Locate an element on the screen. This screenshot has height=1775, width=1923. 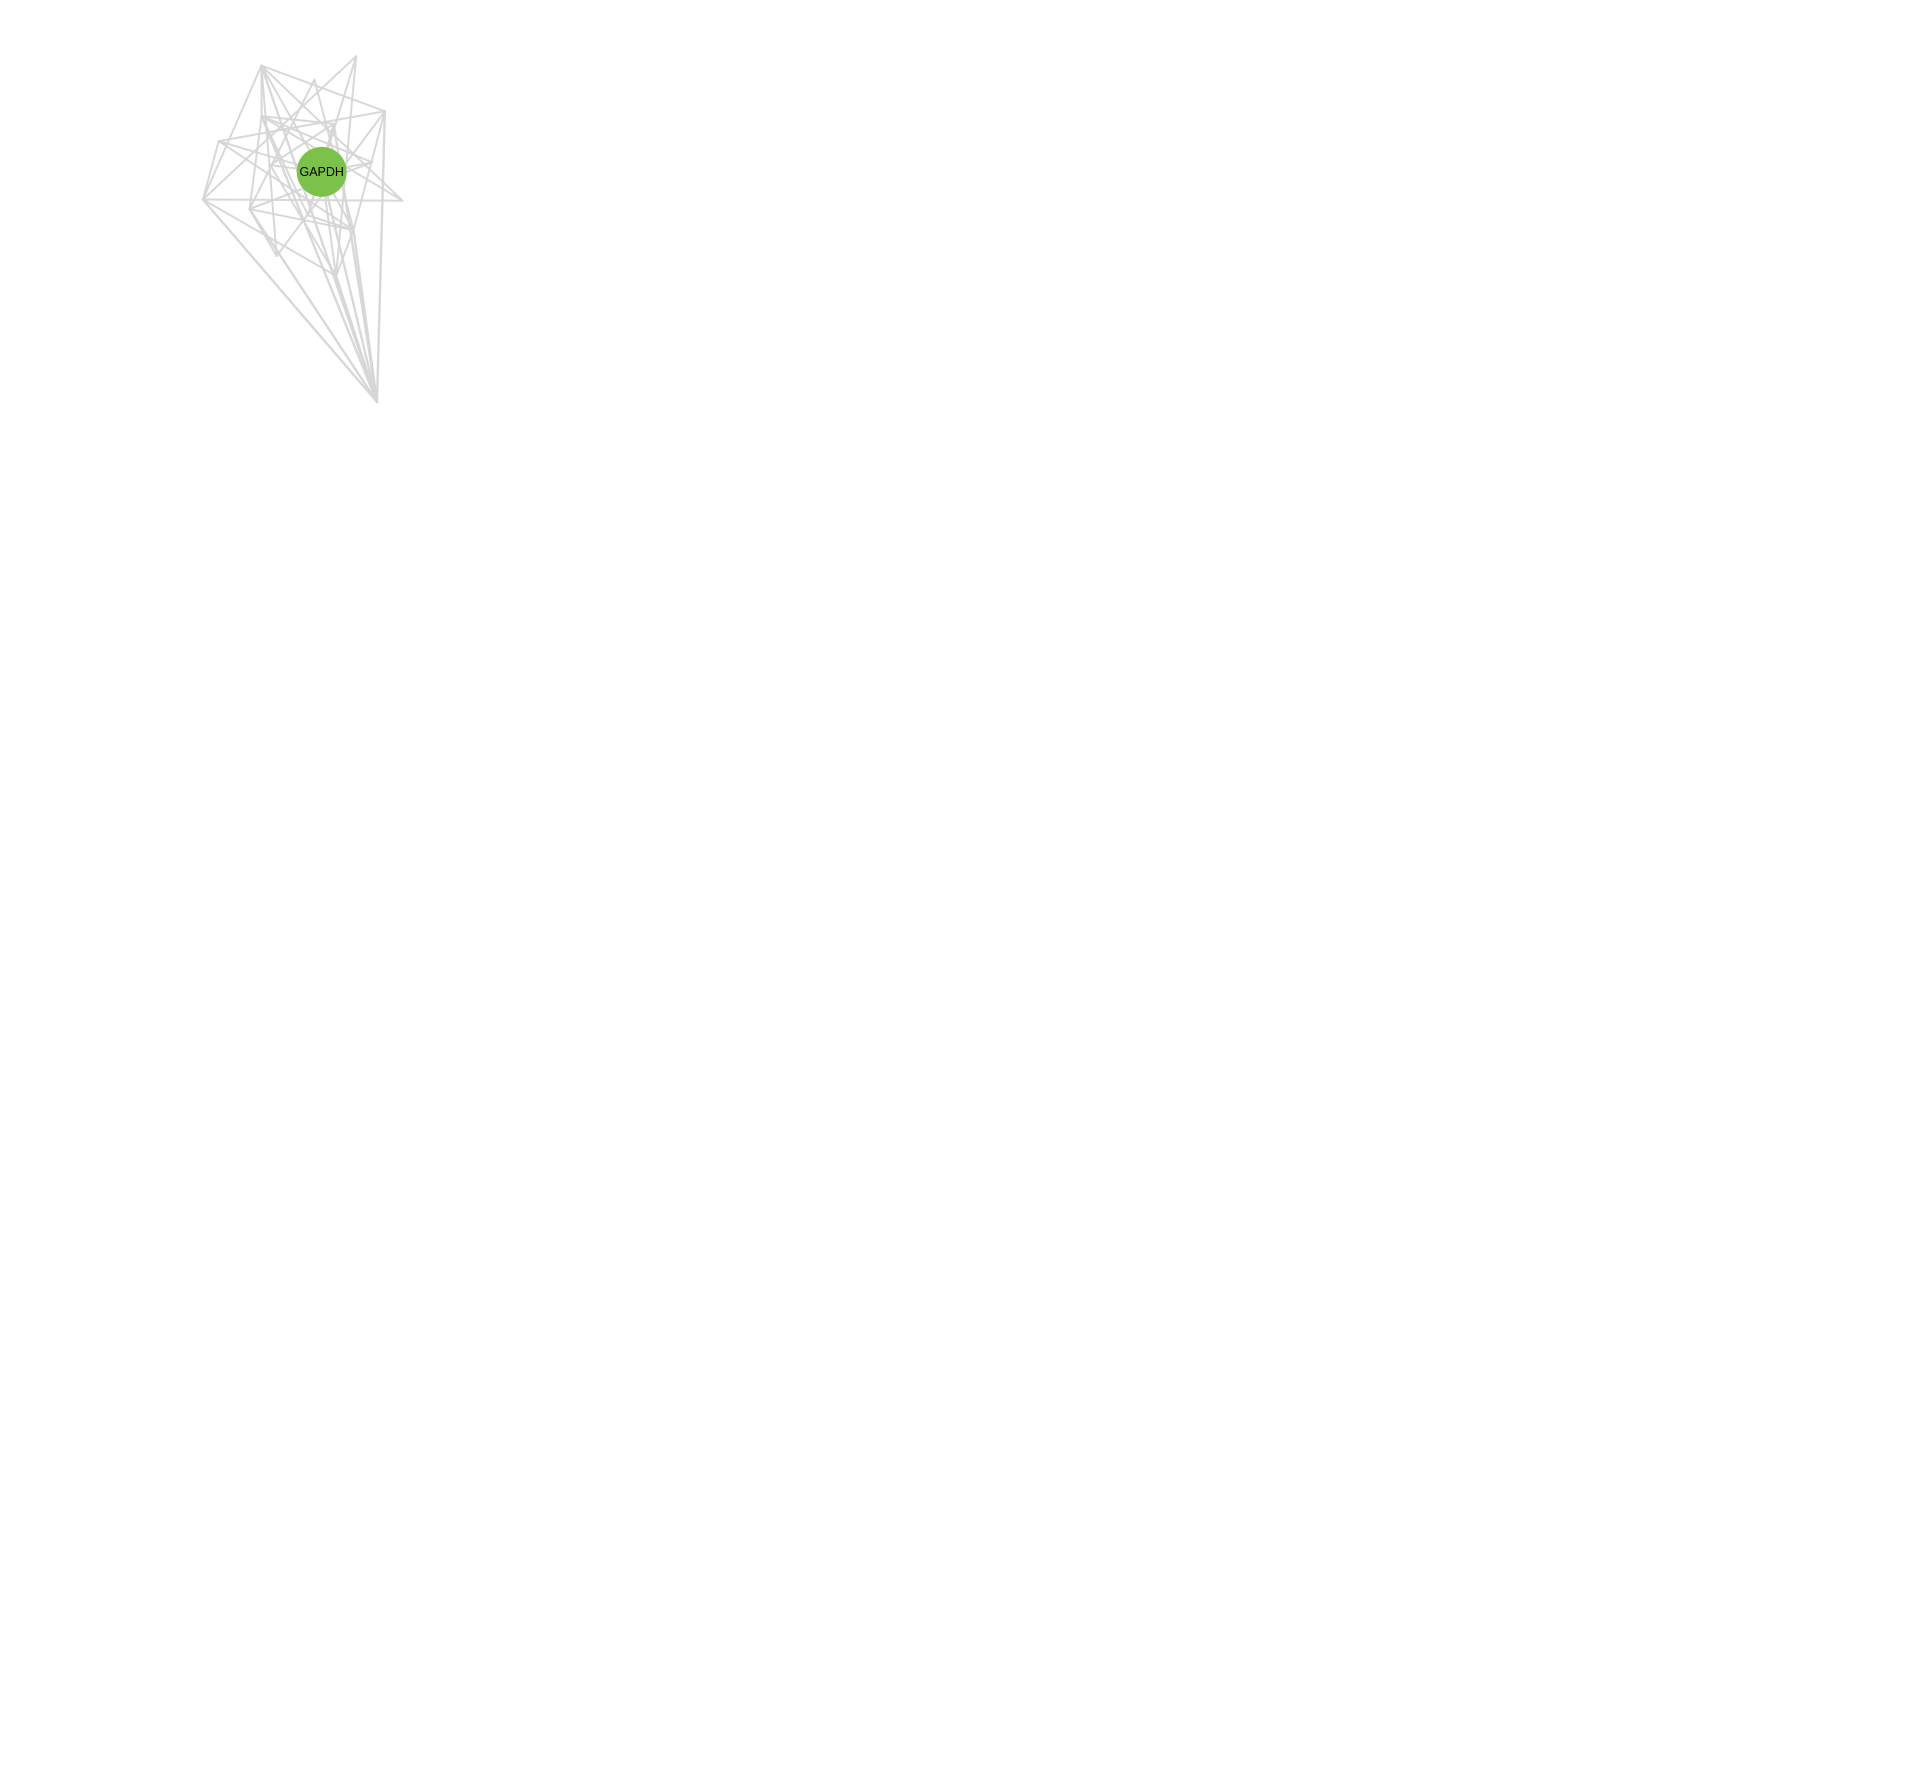
edges-layer is located at coordinates (302, 229).